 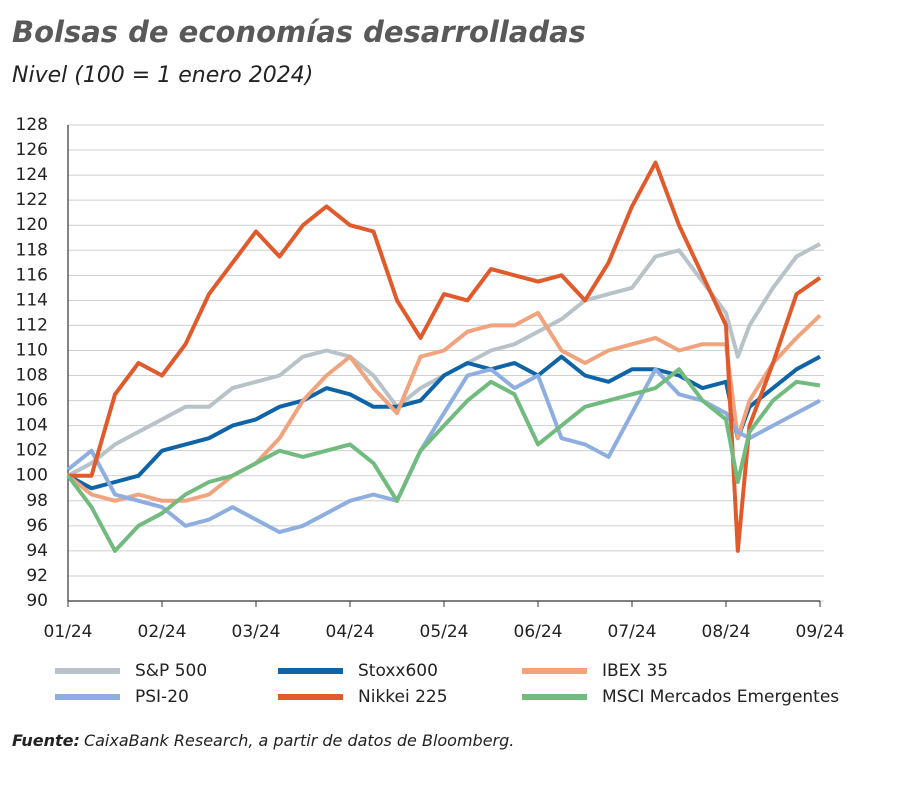 What do you see at coordinates (171, 671) in the screenshot?
I see `legend-label: S&P 500` at bounding box center [171, 671].